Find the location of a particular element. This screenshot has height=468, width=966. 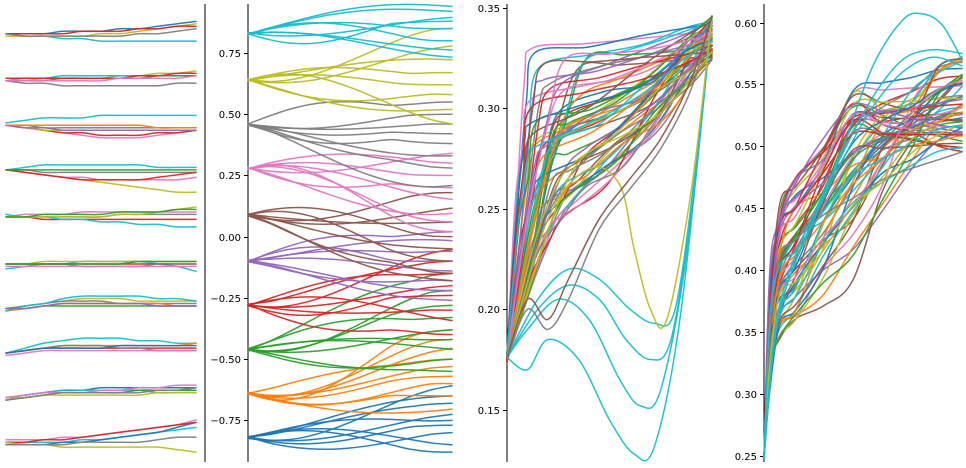

y-tick-label: 0.50 is located at coordinates (230, 115).